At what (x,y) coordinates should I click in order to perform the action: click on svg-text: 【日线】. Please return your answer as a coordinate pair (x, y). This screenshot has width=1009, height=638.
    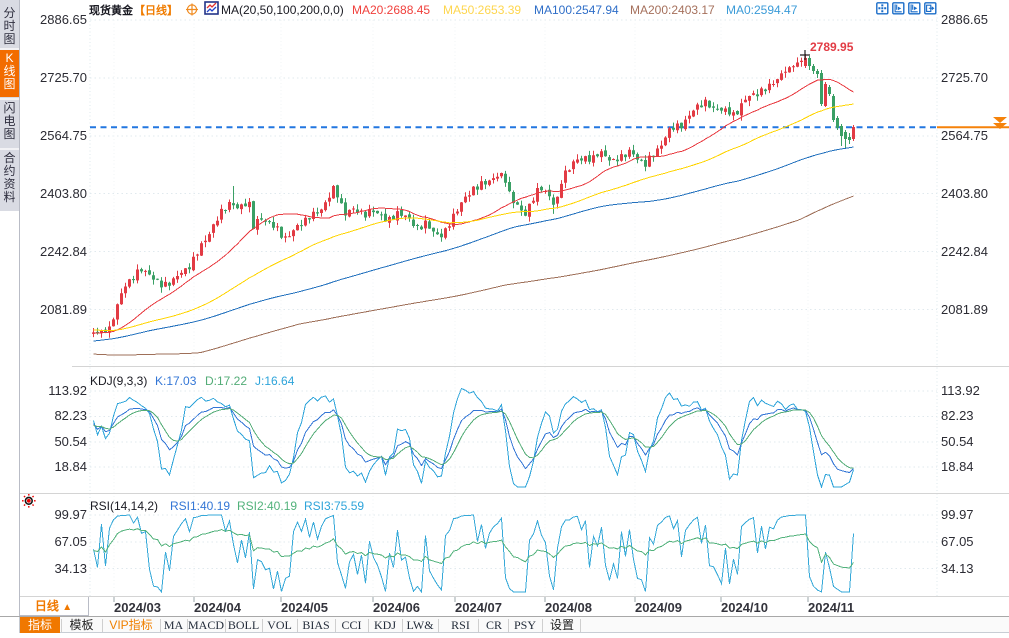
    Looking at the image, I should click on (156, 10).